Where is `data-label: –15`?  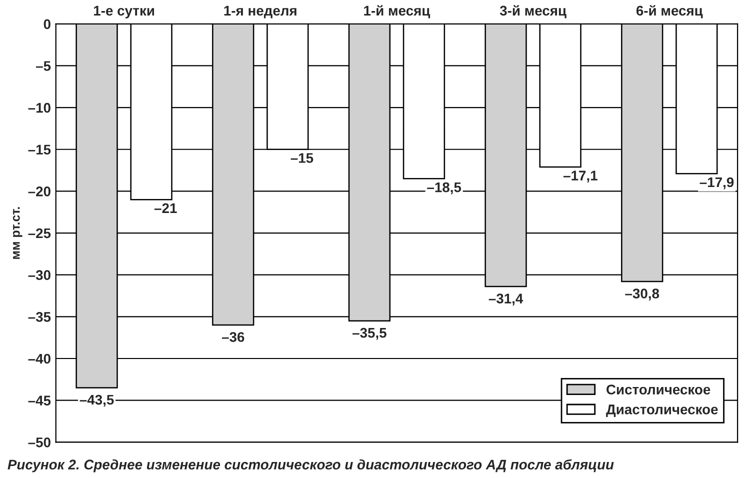 data-label: –15 is located at coordinates (302, 158).